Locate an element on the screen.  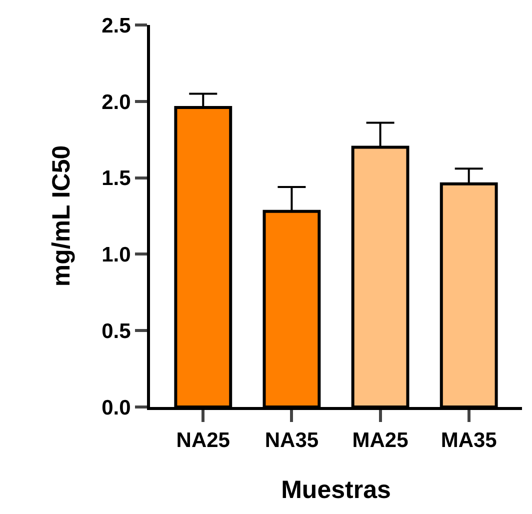
x-tick-label: MA35 is located at coordinates (469, 440).